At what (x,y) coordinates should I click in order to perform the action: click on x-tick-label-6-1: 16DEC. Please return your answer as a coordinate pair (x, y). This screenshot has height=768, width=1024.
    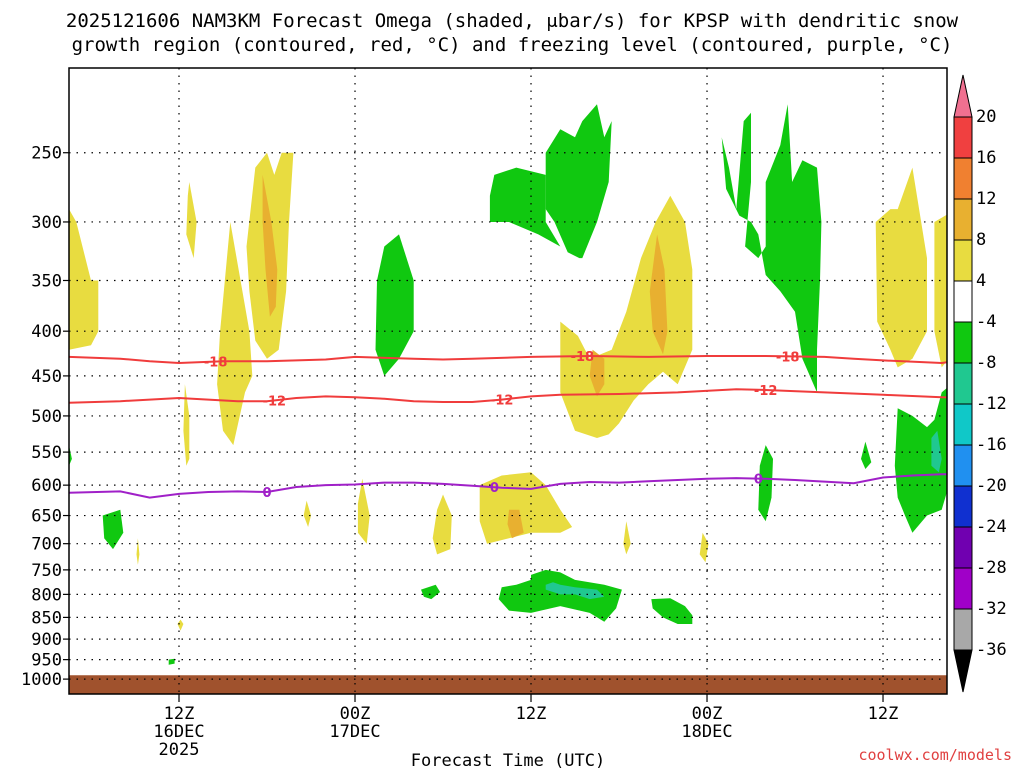
    Looking at the image, I should click on (178, 732).